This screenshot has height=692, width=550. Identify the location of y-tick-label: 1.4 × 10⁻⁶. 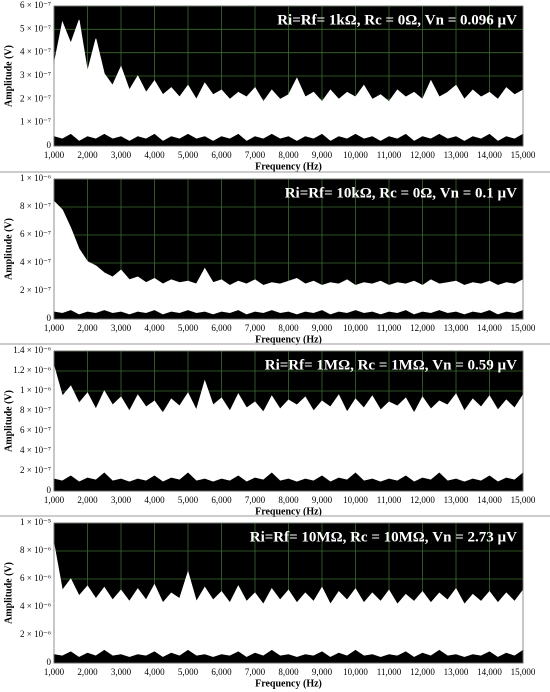
(32, 350).